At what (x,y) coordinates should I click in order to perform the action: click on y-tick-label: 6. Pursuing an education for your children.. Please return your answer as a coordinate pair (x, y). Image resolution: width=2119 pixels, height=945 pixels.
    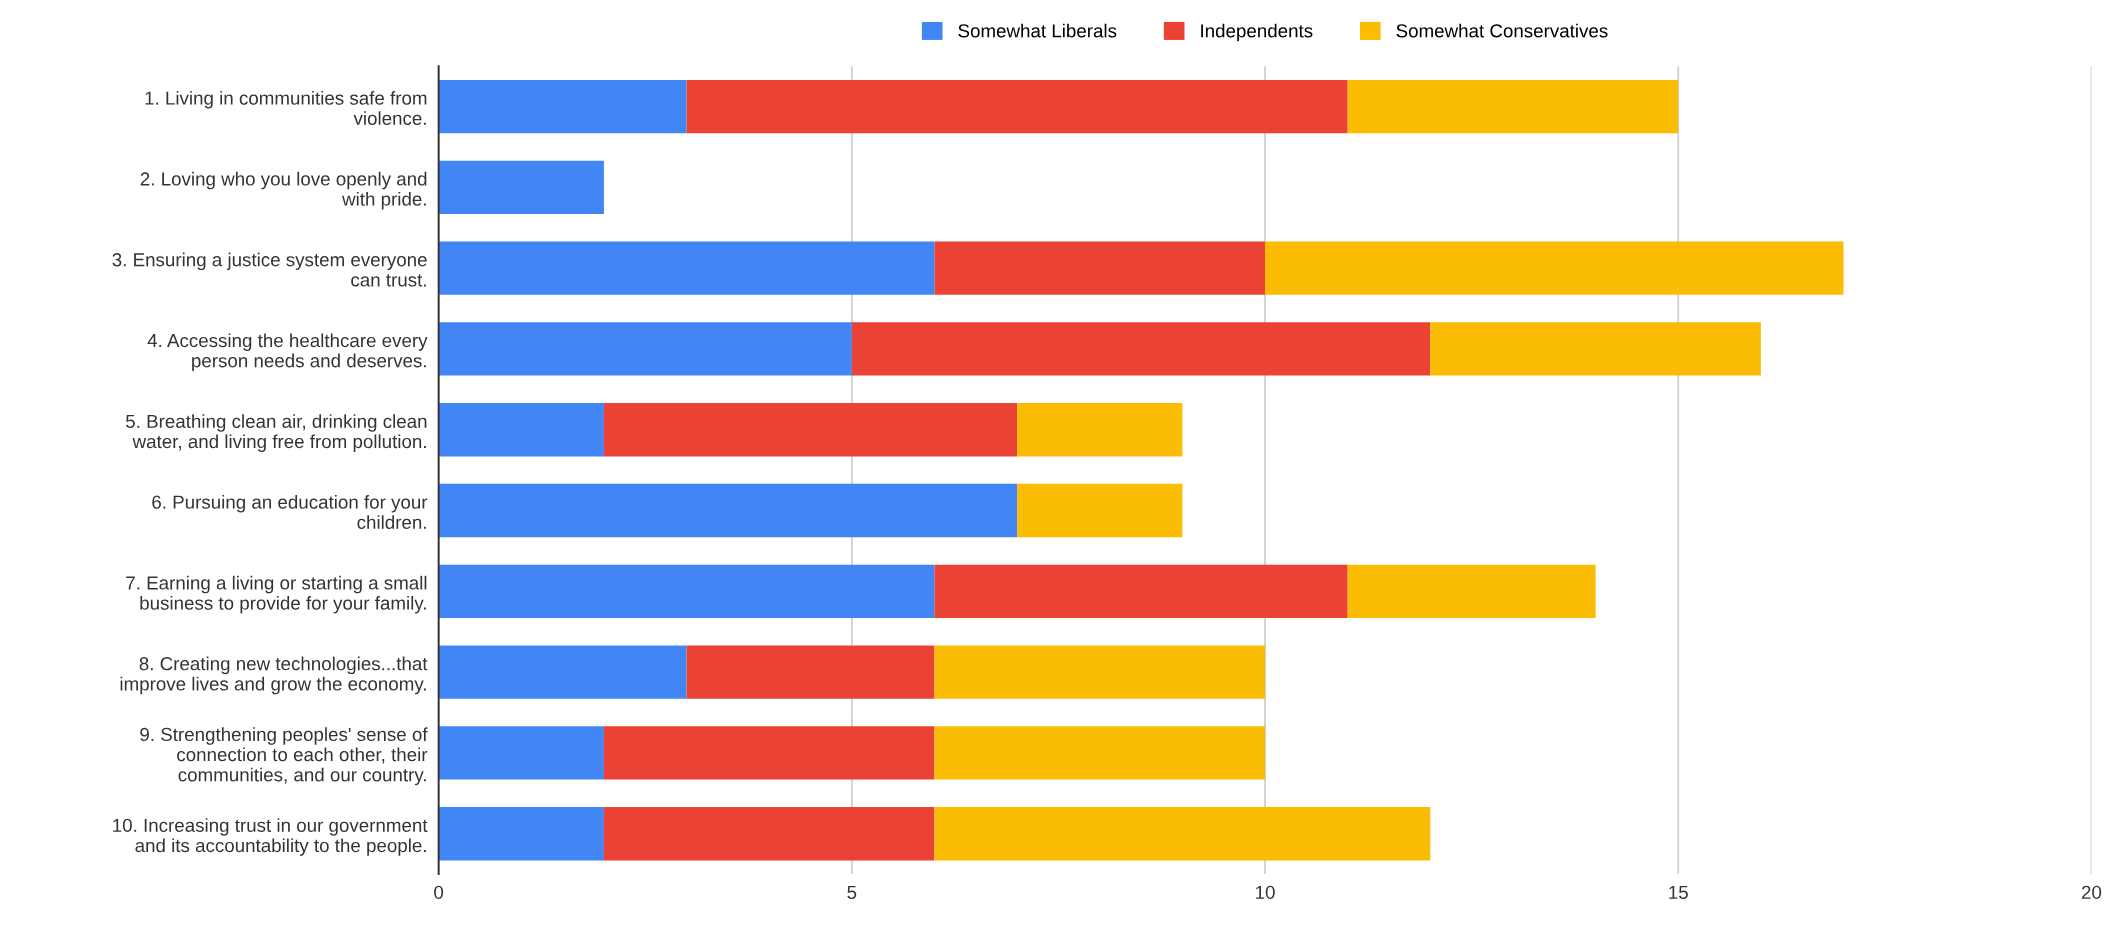
    Looking at the image, I should click on (290, 512).